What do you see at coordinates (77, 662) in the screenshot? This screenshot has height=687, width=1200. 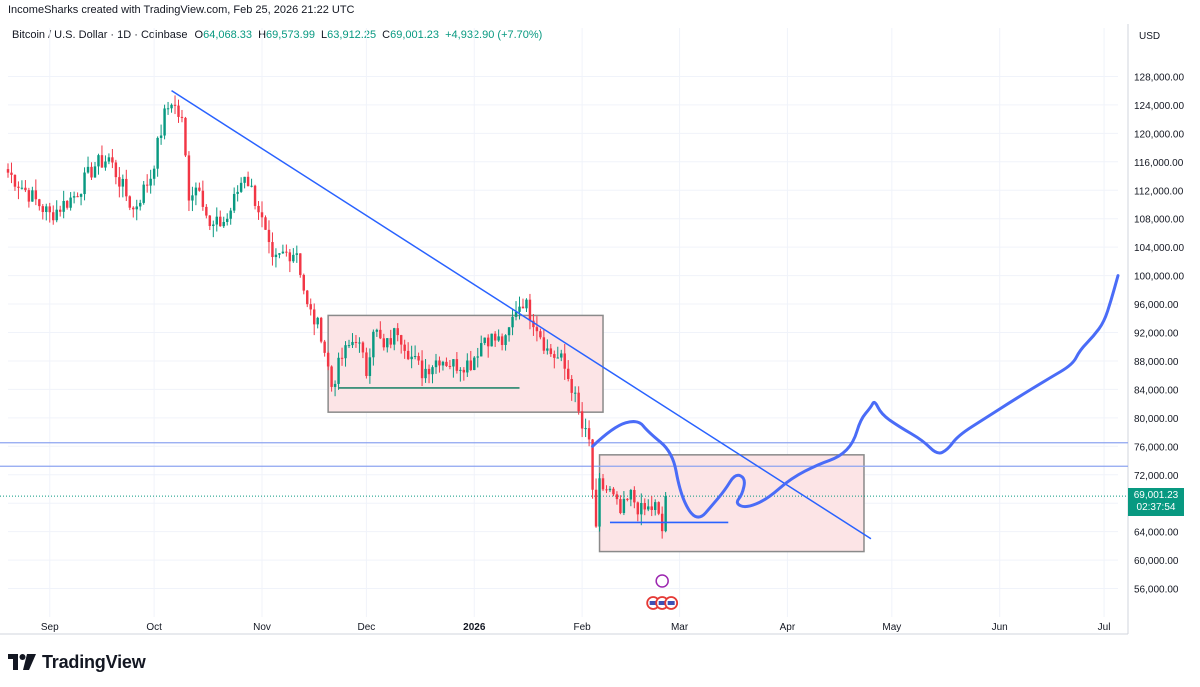 I see `tradingview-branding: TradingView` at bounding box center [77, 662].